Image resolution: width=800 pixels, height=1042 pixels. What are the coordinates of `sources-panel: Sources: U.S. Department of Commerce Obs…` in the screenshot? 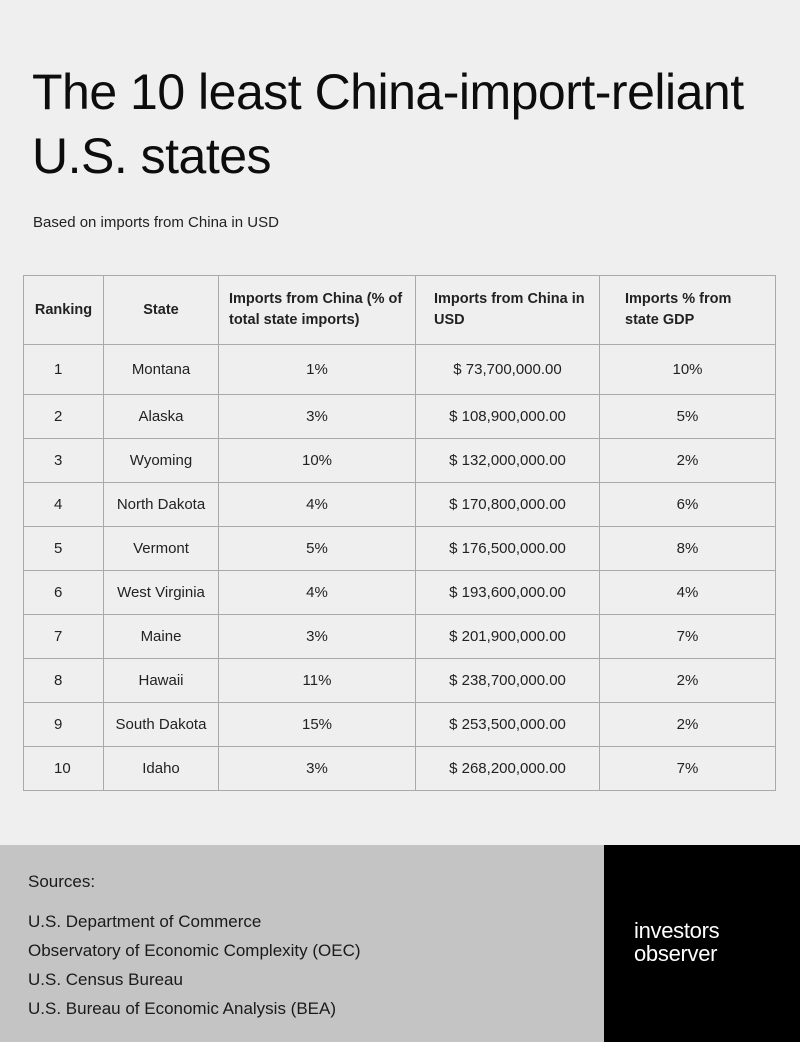 It's located at (302, 943).